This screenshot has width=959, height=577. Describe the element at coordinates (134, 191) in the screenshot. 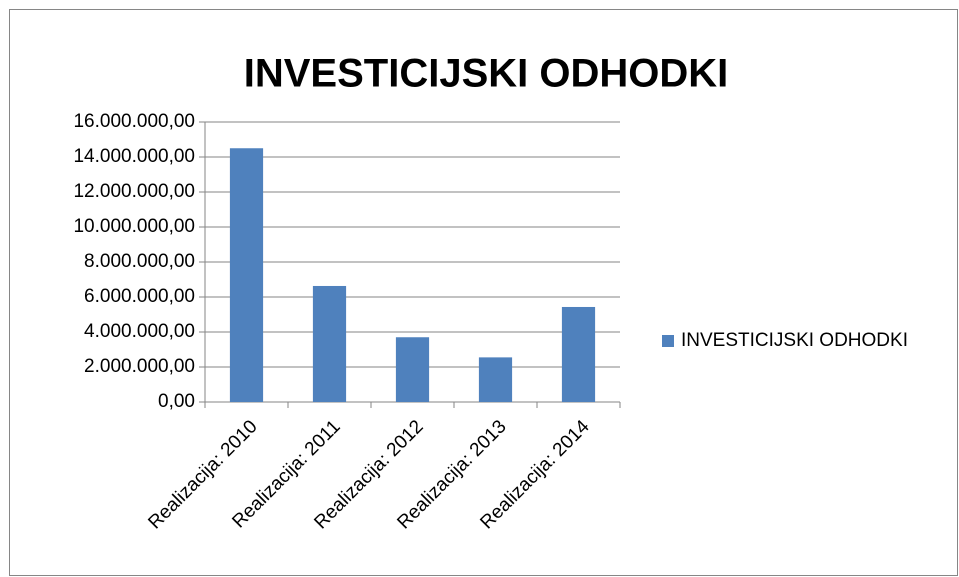

I see `y-tick-label: 12.000.000,00` at that location.